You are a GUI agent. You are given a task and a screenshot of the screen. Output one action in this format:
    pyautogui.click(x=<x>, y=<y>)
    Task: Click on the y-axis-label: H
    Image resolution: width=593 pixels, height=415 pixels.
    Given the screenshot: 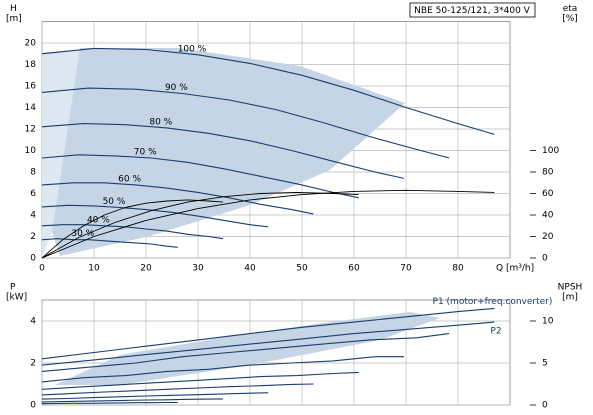 What is the action you would take?
    pyautogui.click(x=13, y=9)
    